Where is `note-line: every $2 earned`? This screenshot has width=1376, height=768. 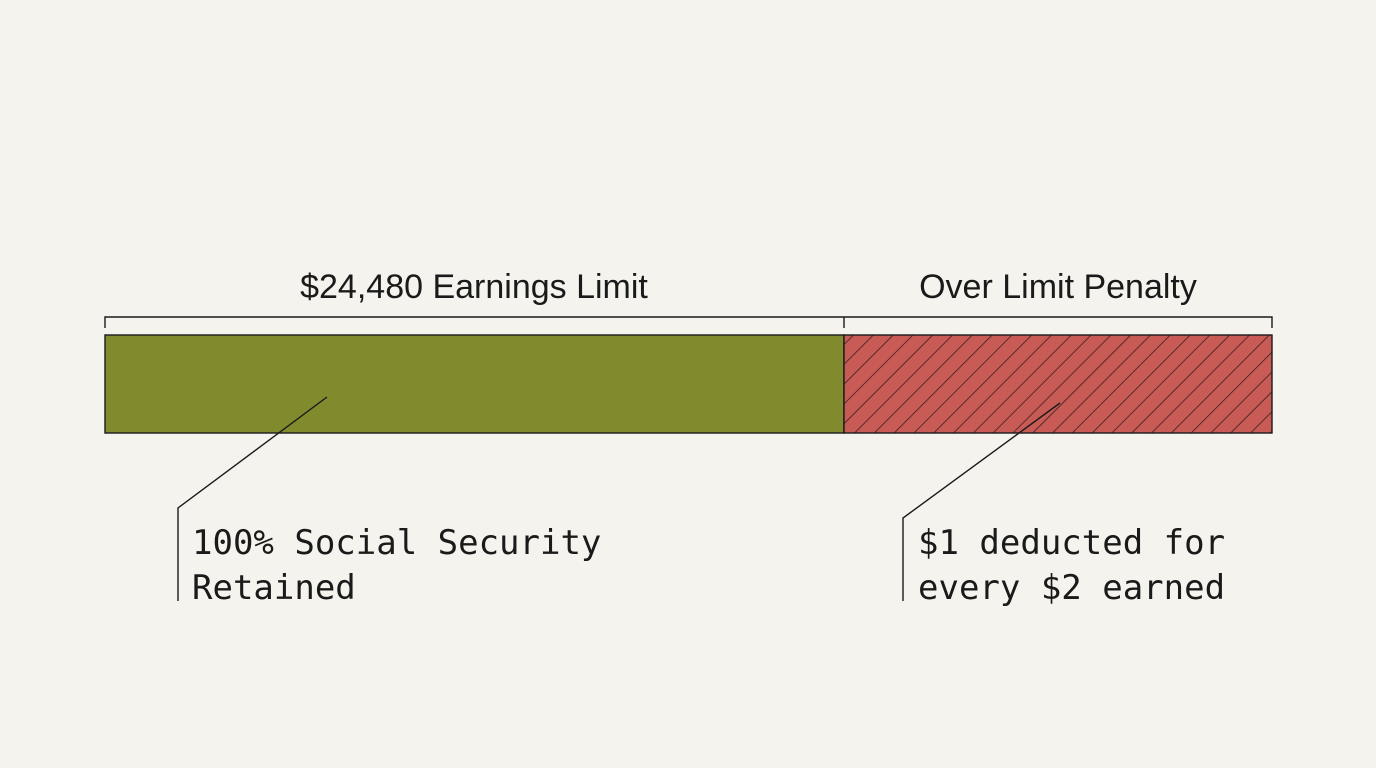
note-line: every $2 earned is located at coordinates (1071, 588).